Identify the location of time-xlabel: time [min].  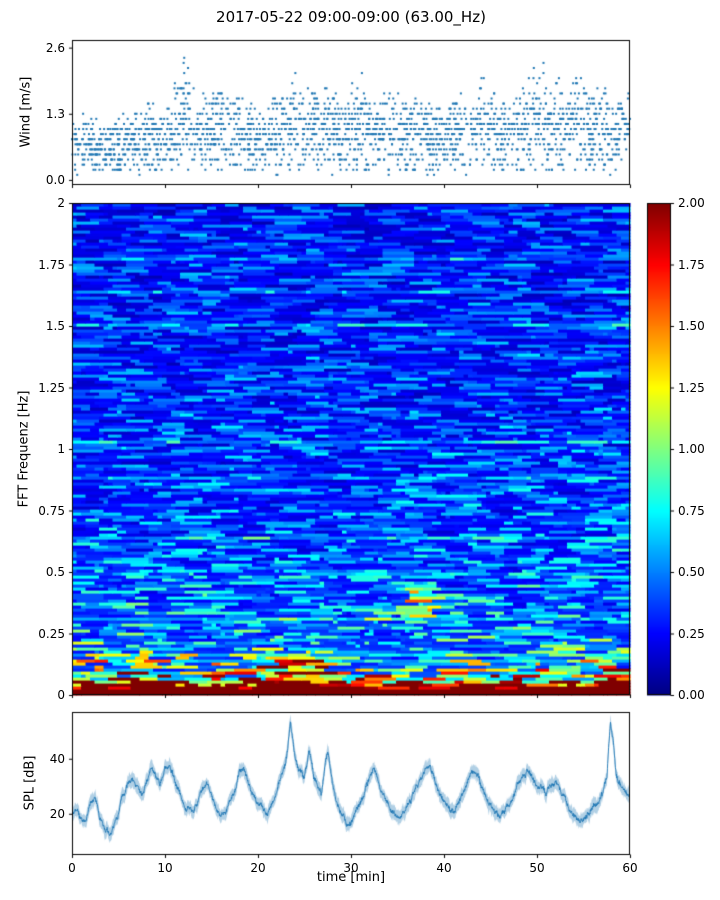
(351, 877).